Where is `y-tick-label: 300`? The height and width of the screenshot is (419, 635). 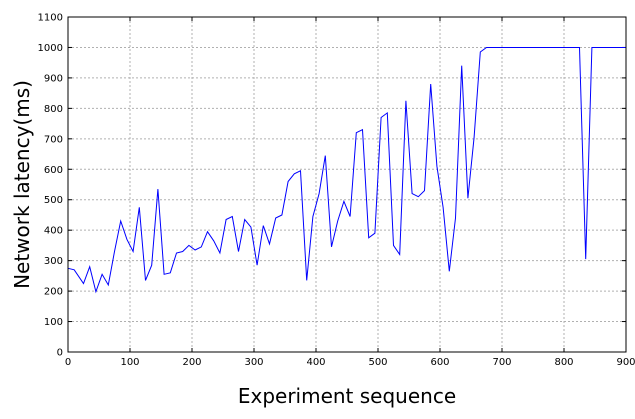 y-tick-label: 300 is located at coordinates (53, 261).